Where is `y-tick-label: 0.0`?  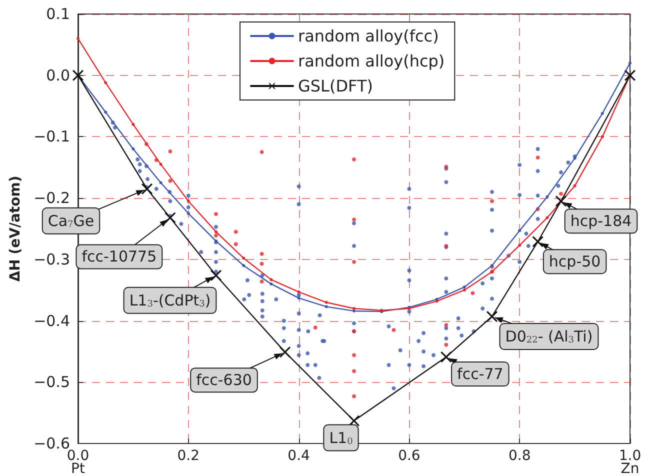 y-tick-label: 0.0 is located at coordinates (58, 75).